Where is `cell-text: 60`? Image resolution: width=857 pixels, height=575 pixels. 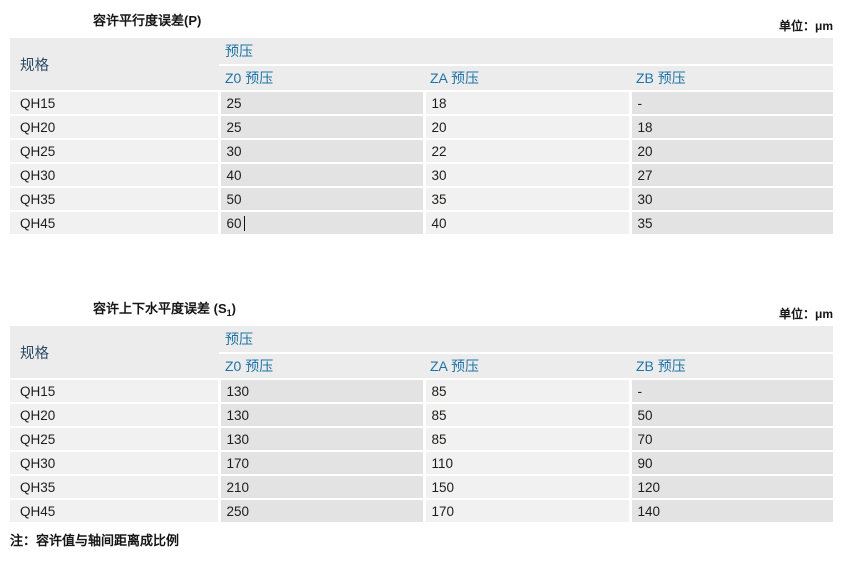 cell-text: 60 is located at coordinates (234, 223).